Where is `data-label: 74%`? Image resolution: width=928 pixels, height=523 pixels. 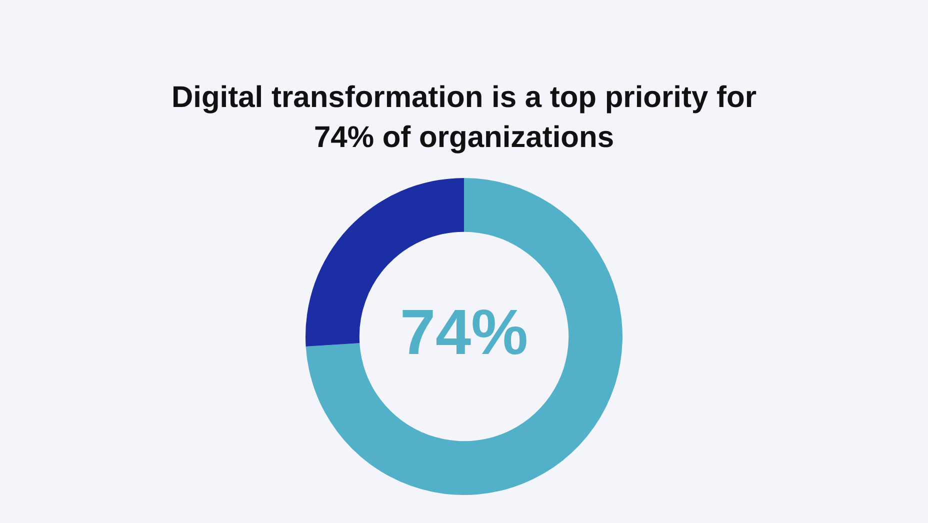
data-label: 74% is located at coordinates (464, 332).